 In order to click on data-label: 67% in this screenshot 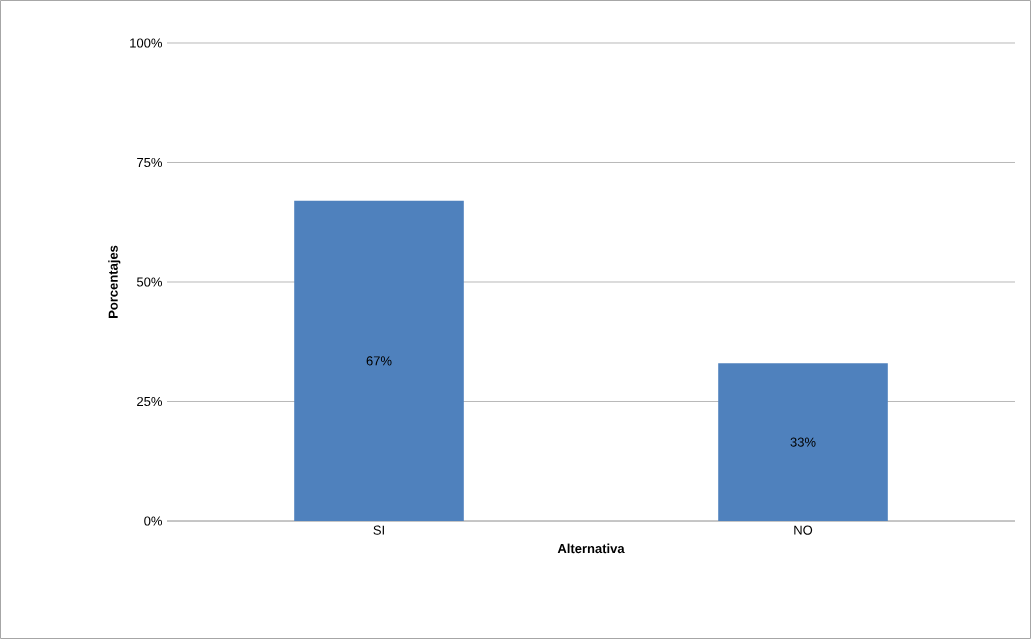, I will do `click(379, 361)`.